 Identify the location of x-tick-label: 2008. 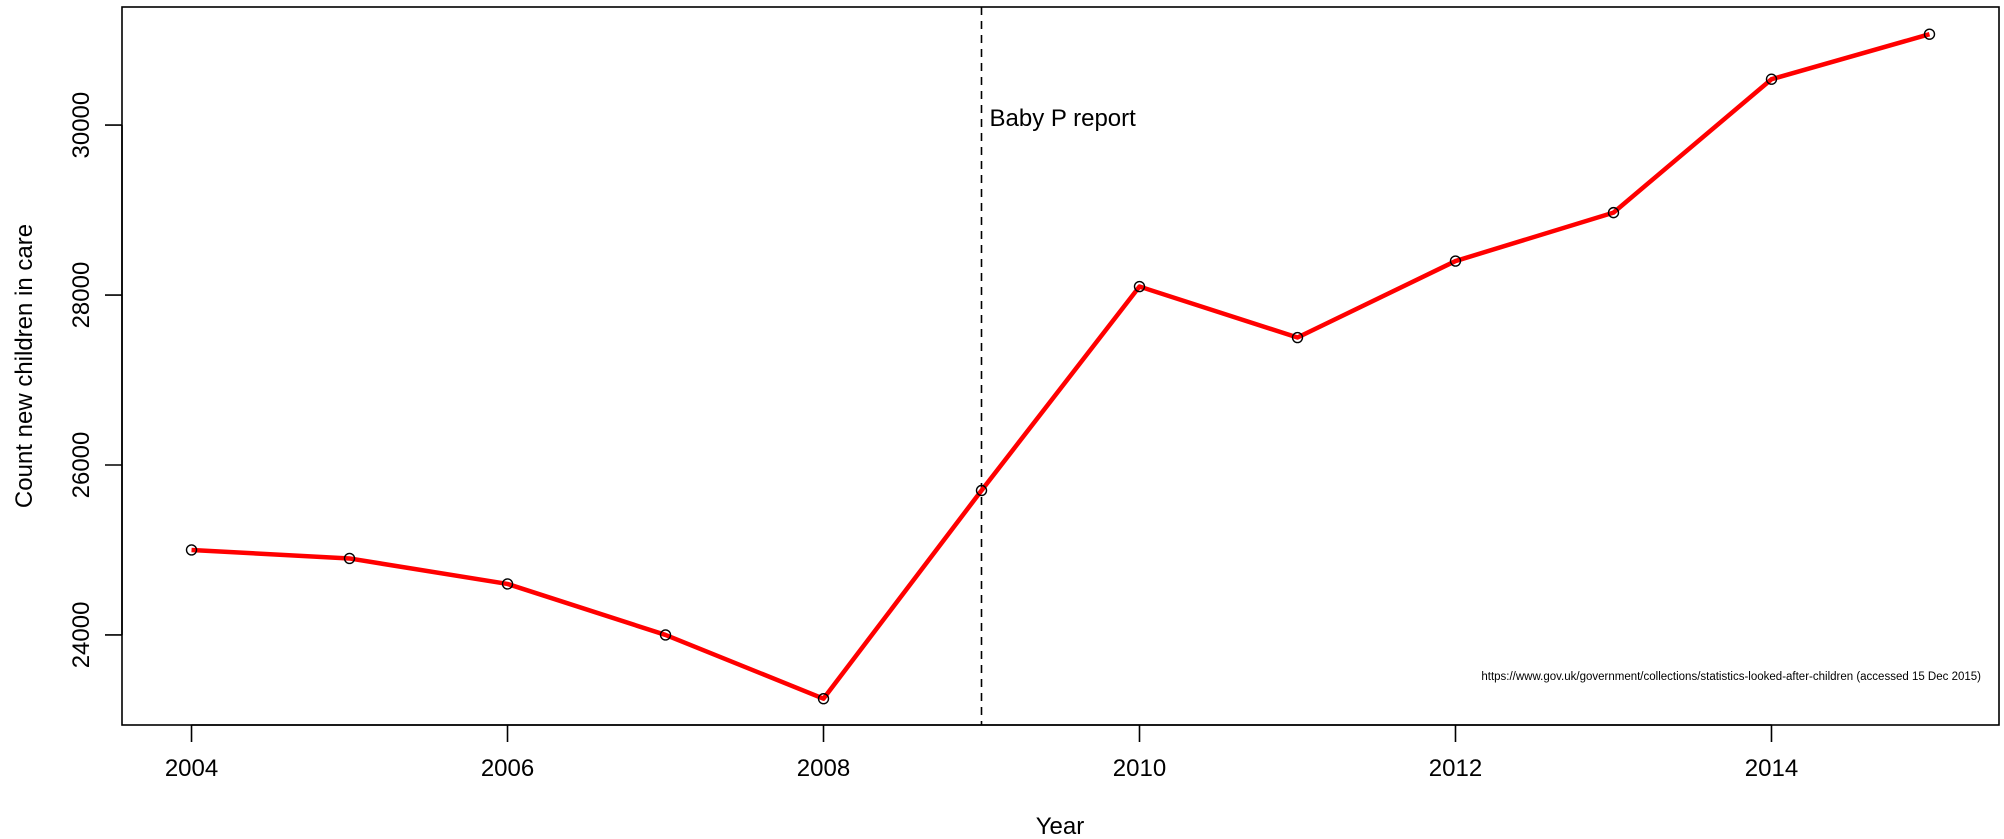
(823, 768).